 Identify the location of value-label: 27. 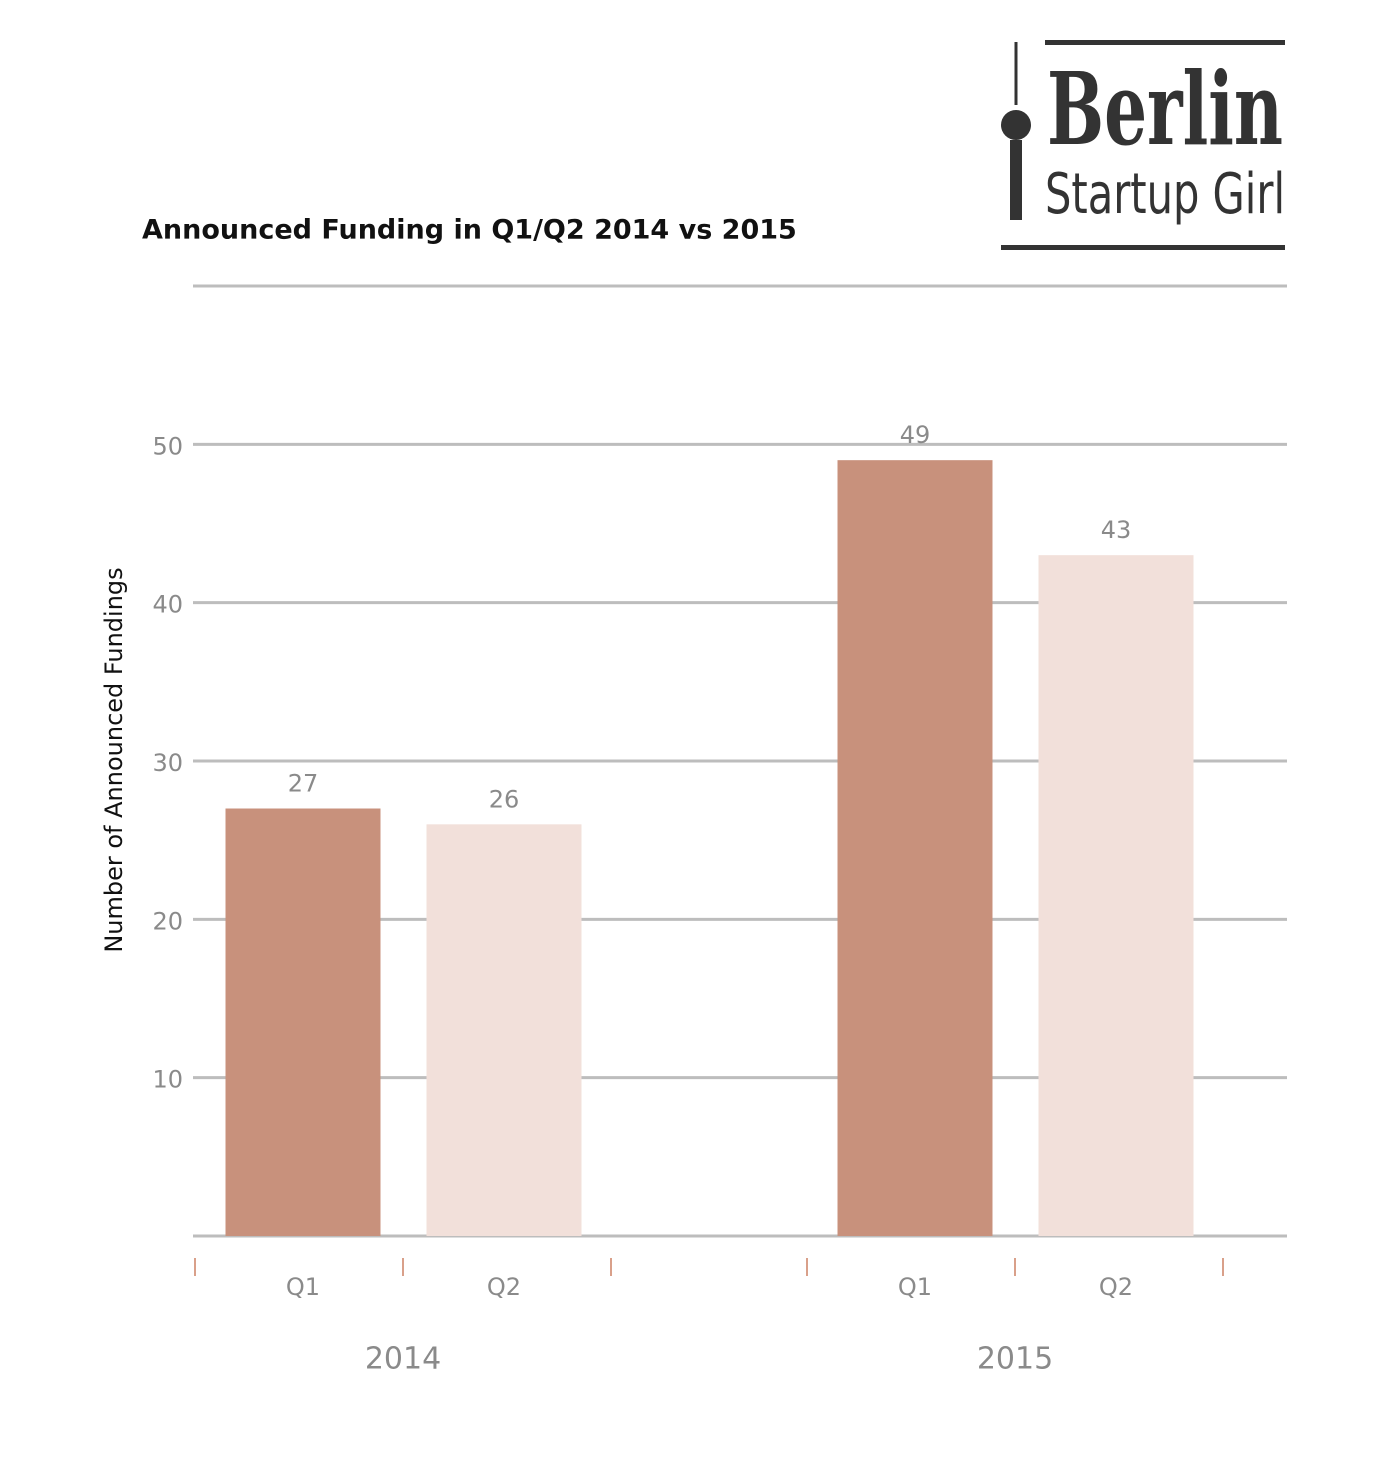
(303, 784).